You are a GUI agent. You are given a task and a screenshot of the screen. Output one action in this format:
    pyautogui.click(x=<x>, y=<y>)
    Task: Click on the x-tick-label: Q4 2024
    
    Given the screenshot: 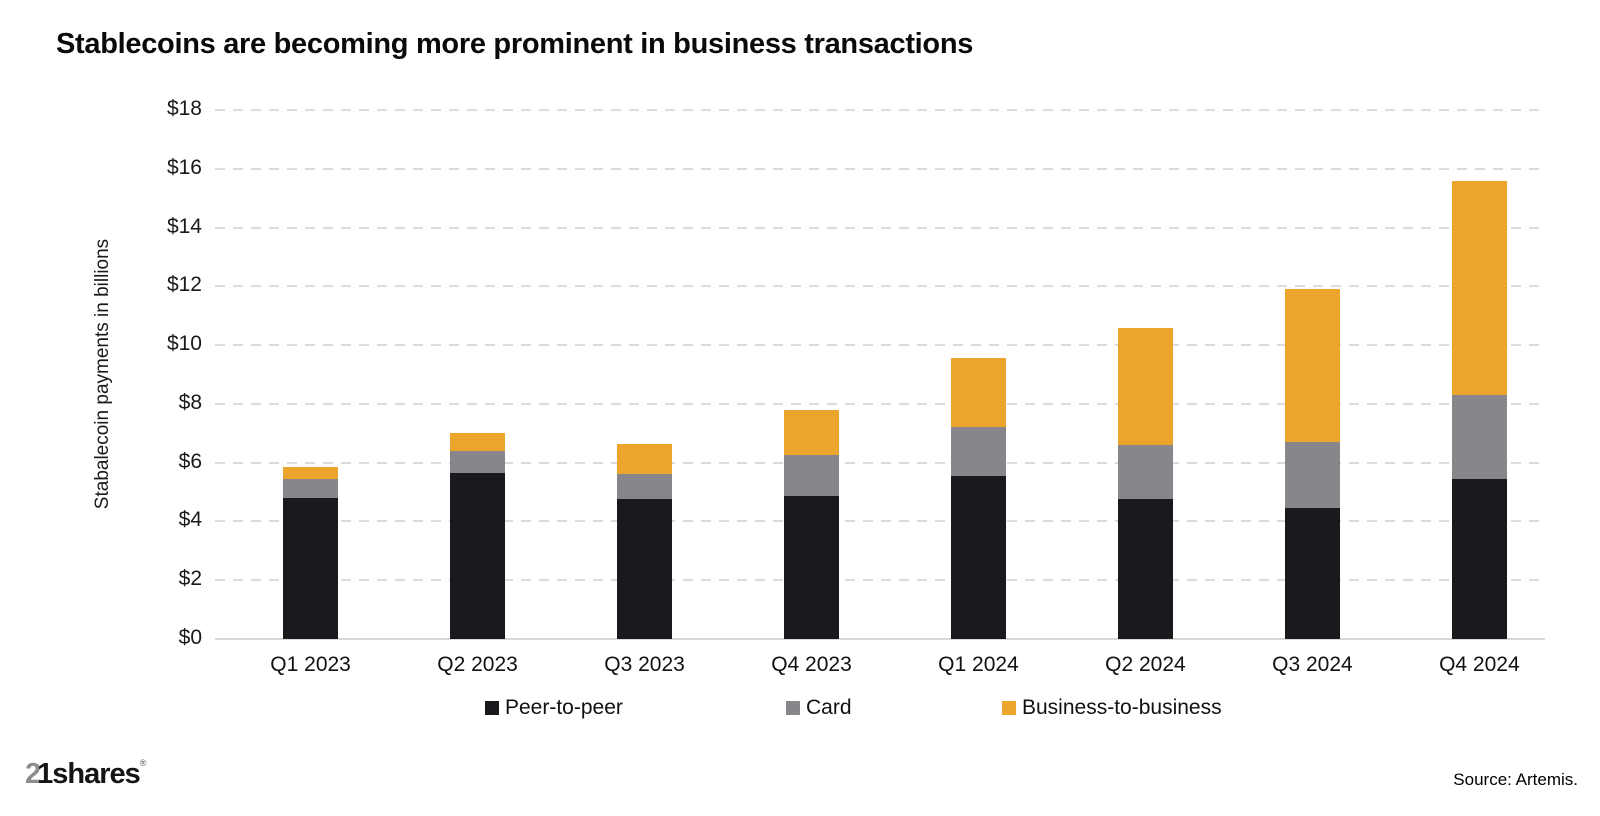 What is the action you would take?
    pyautogui.click(x=1479, y=664)
    